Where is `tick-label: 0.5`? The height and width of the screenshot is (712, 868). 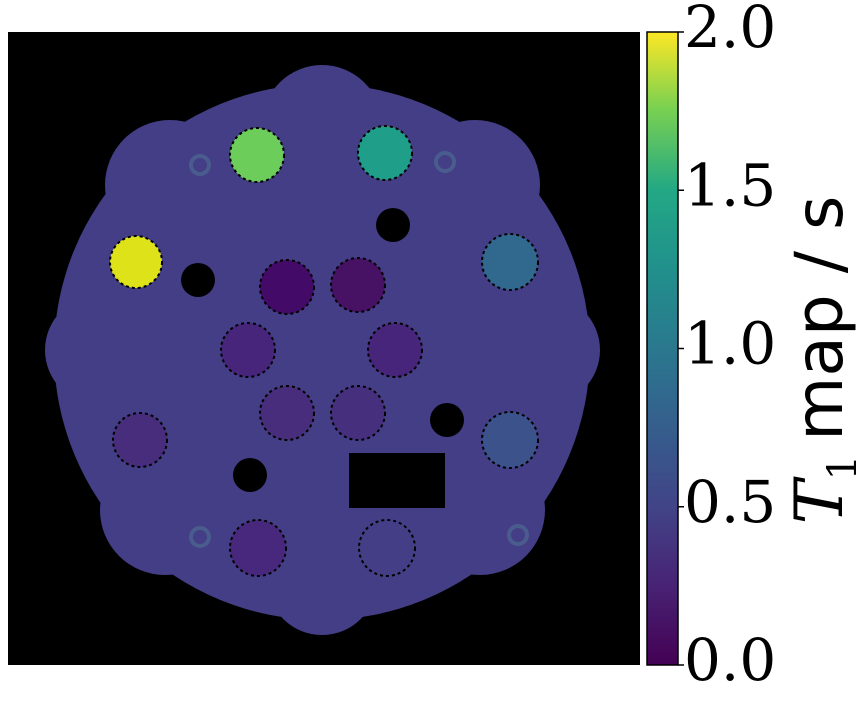 tick-label: 0.5 is located at coordinates (730, 502).